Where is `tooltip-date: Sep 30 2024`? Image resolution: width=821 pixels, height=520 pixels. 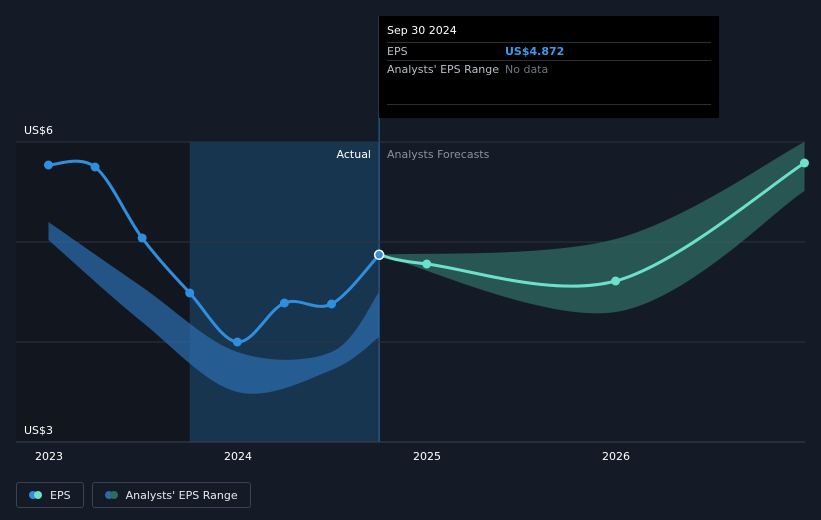 tooltip-date: Sep 30 2024 is located at coordinates (422, 30).